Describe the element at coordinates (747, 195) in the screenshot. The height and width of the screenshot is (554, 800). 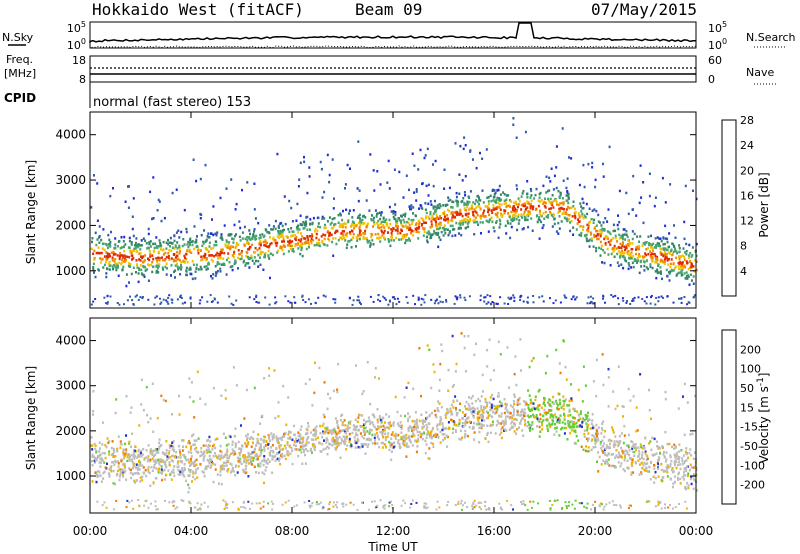
I see `colorbar-tick-label: 16` at that location.